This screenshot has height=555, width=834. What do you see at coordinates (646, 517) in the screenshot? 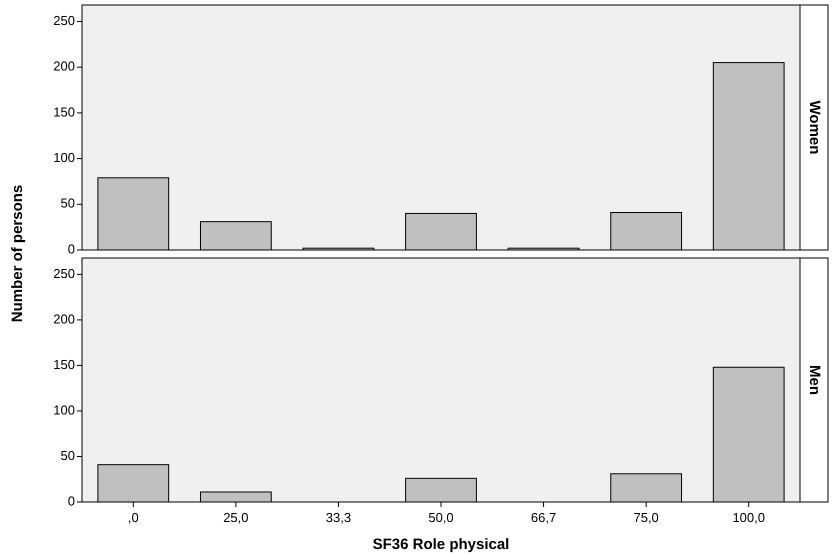
I see `x-tick-label: 75,0` at bounding box center [646, 517].